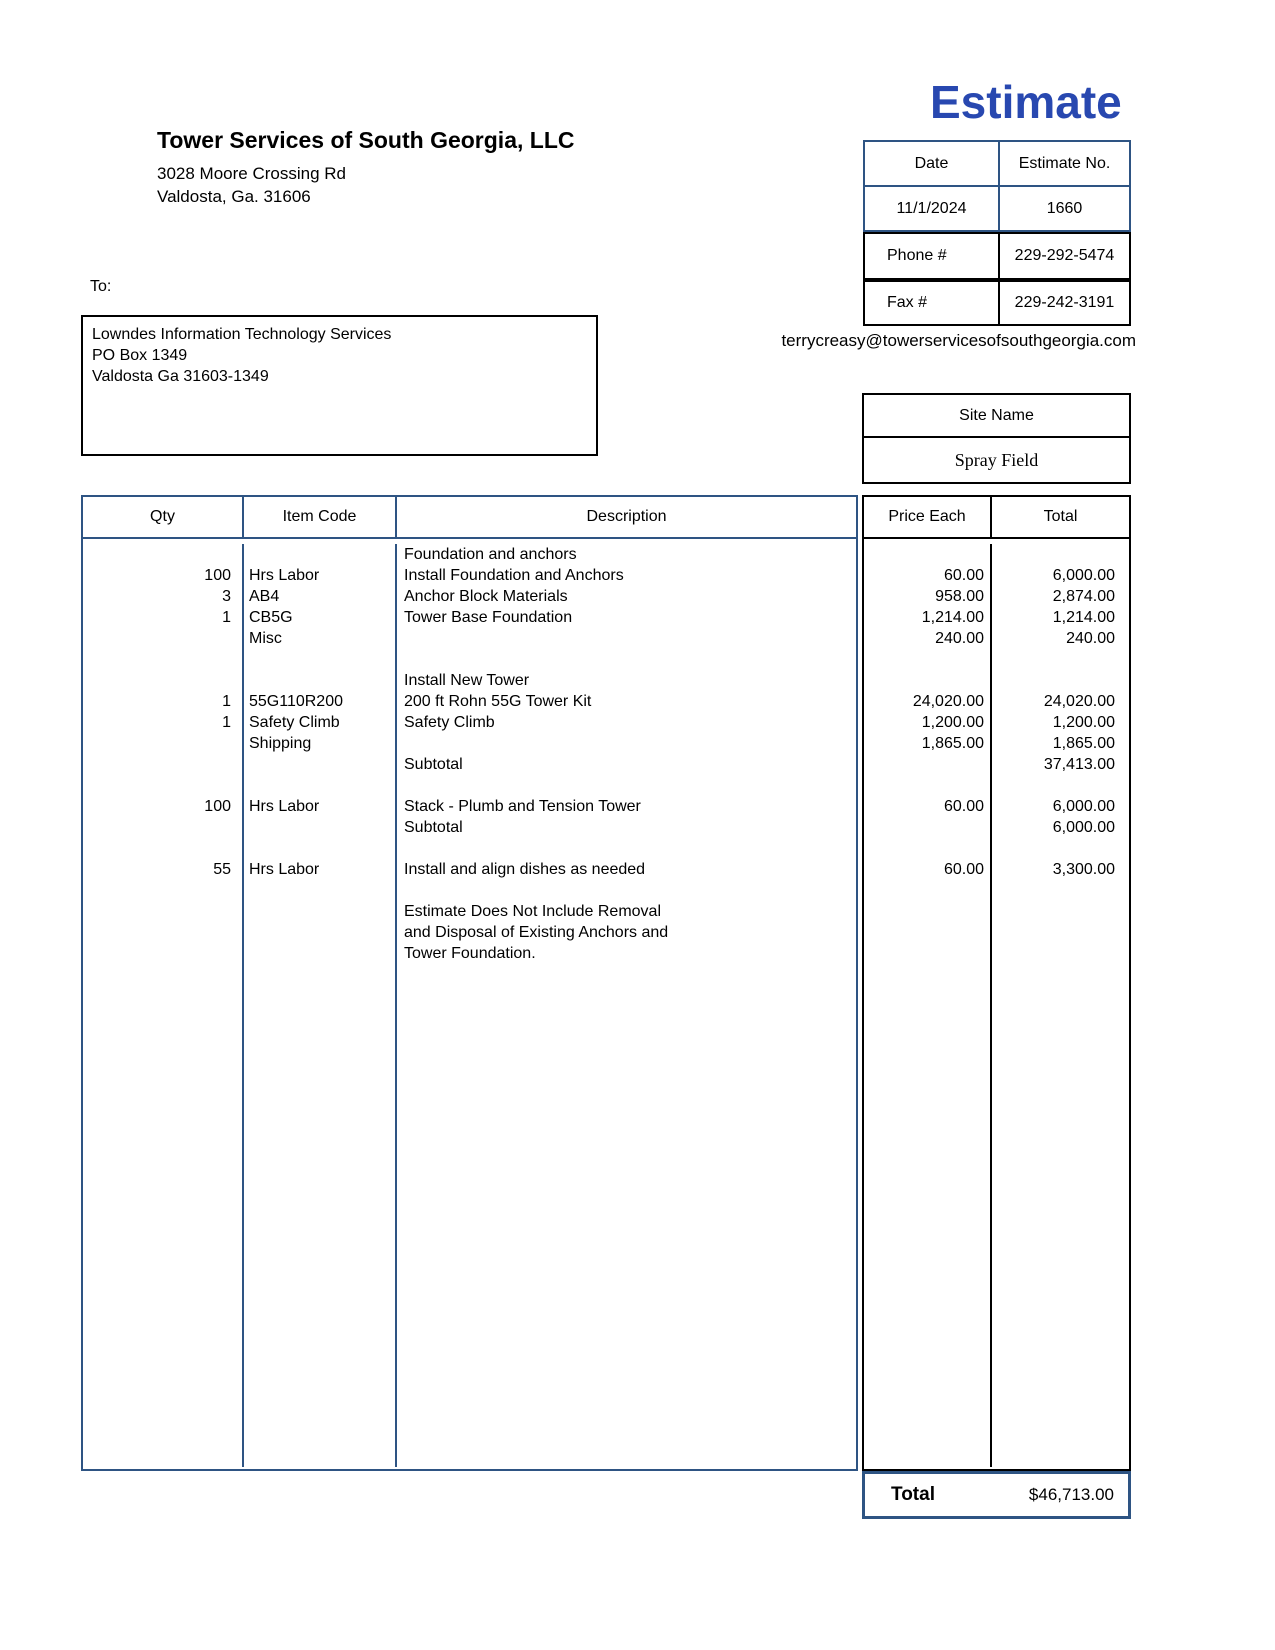  What do you see at coordinates (522, 806) in the screenshot?
I see `item-description: Stack - Plumb and Tension Tower` at bounding box center [522, 806].